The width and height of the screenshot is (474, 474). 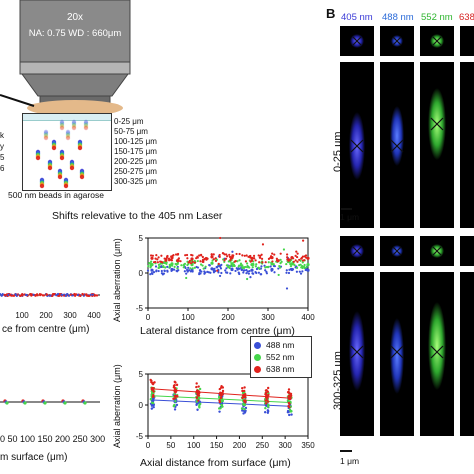 What do you see at coordinates (50, 313) in the screenshot?
I see `lateral-left-plot: 100 200 300 400 ce from centre (μm)` at bounding box center [50, 313].